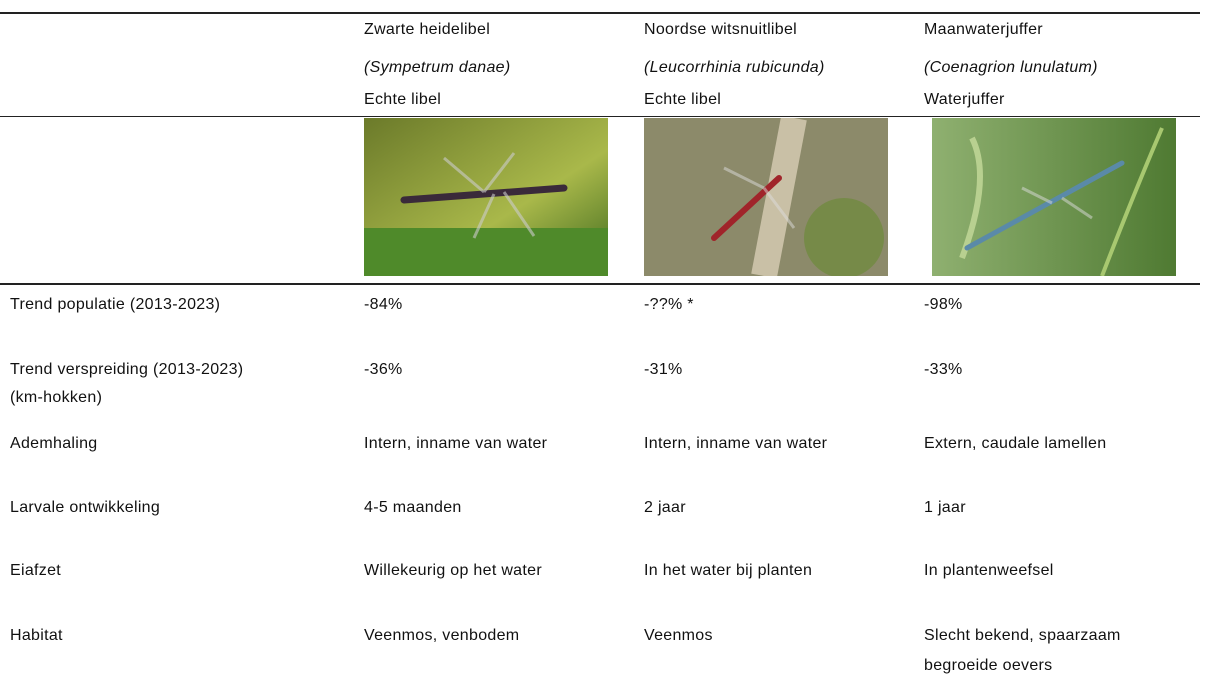 This screenshot has height=690, width=1206. I want to click on row-label: Eiafzet, so click(36, 570).